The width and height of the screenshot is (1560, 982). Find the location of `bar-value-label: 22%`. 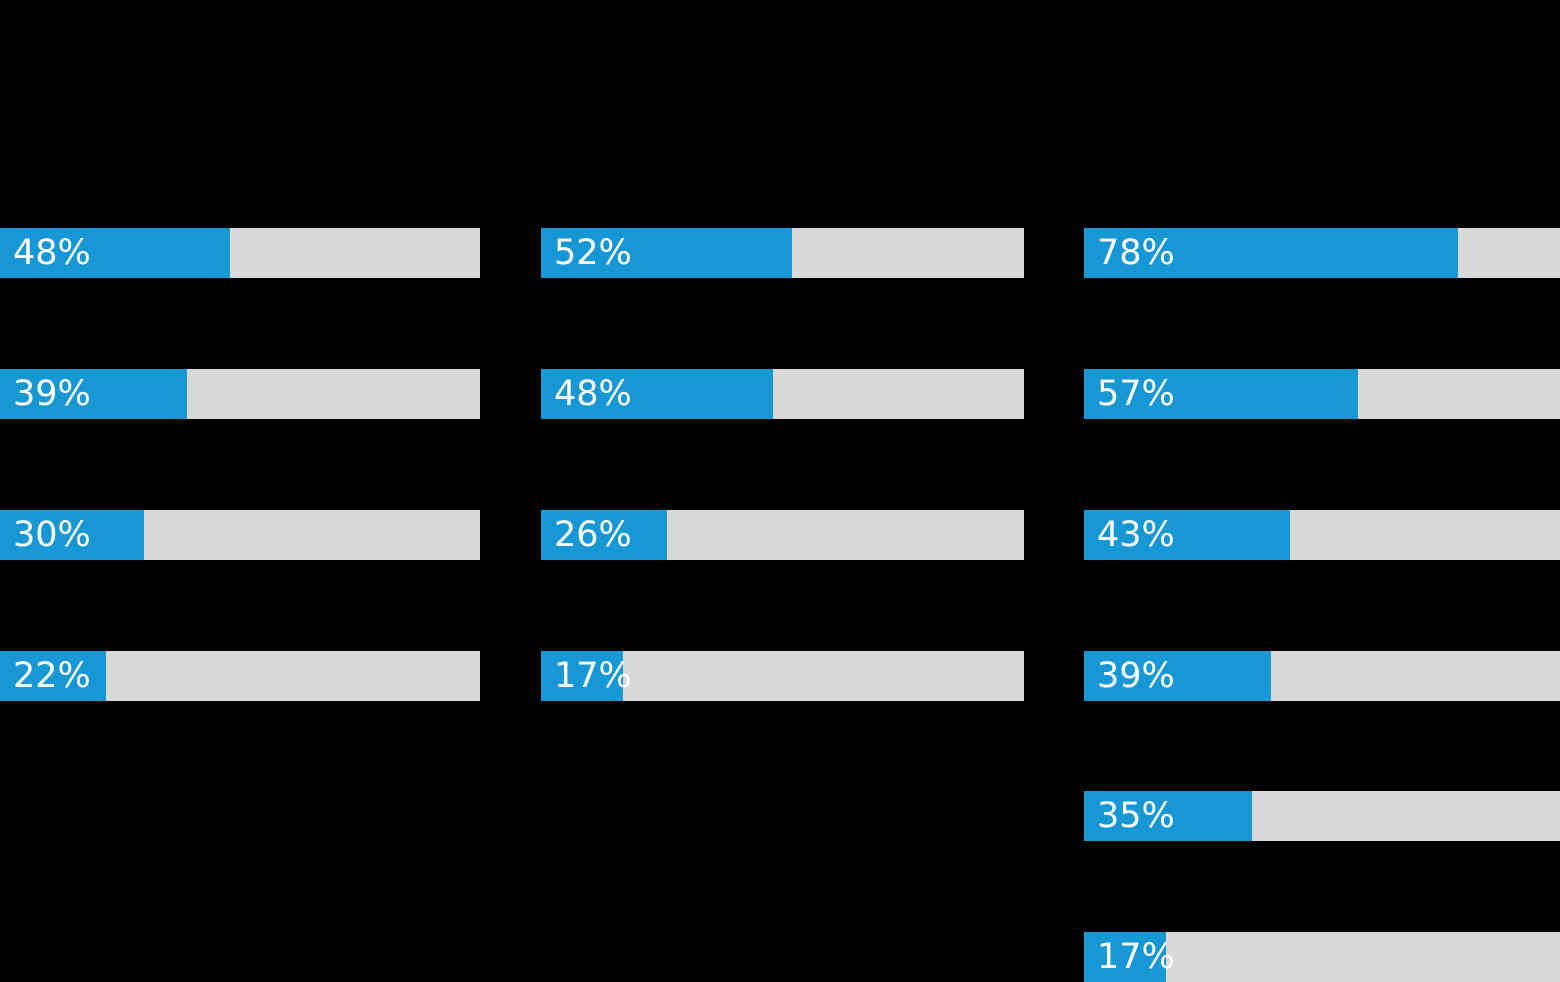

bar-value-label: 22% is located at coordinates (52, 675).